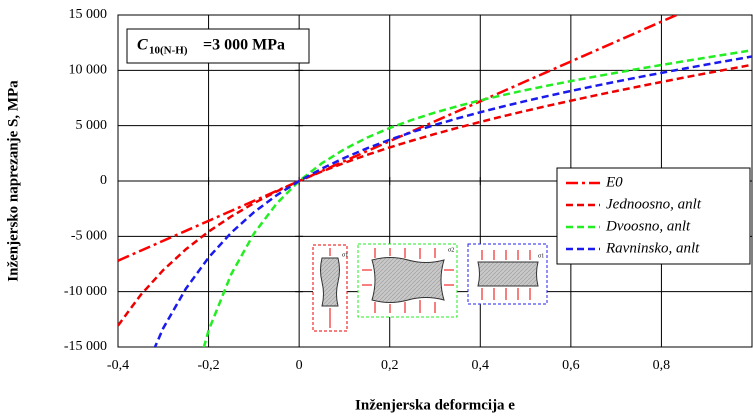 The height and width of the screenshot is (419, 753). What do you see at coordinates (103, 180) in the screenshot?
I see `y-tick-label: 0` at bounding box center [103, 180].